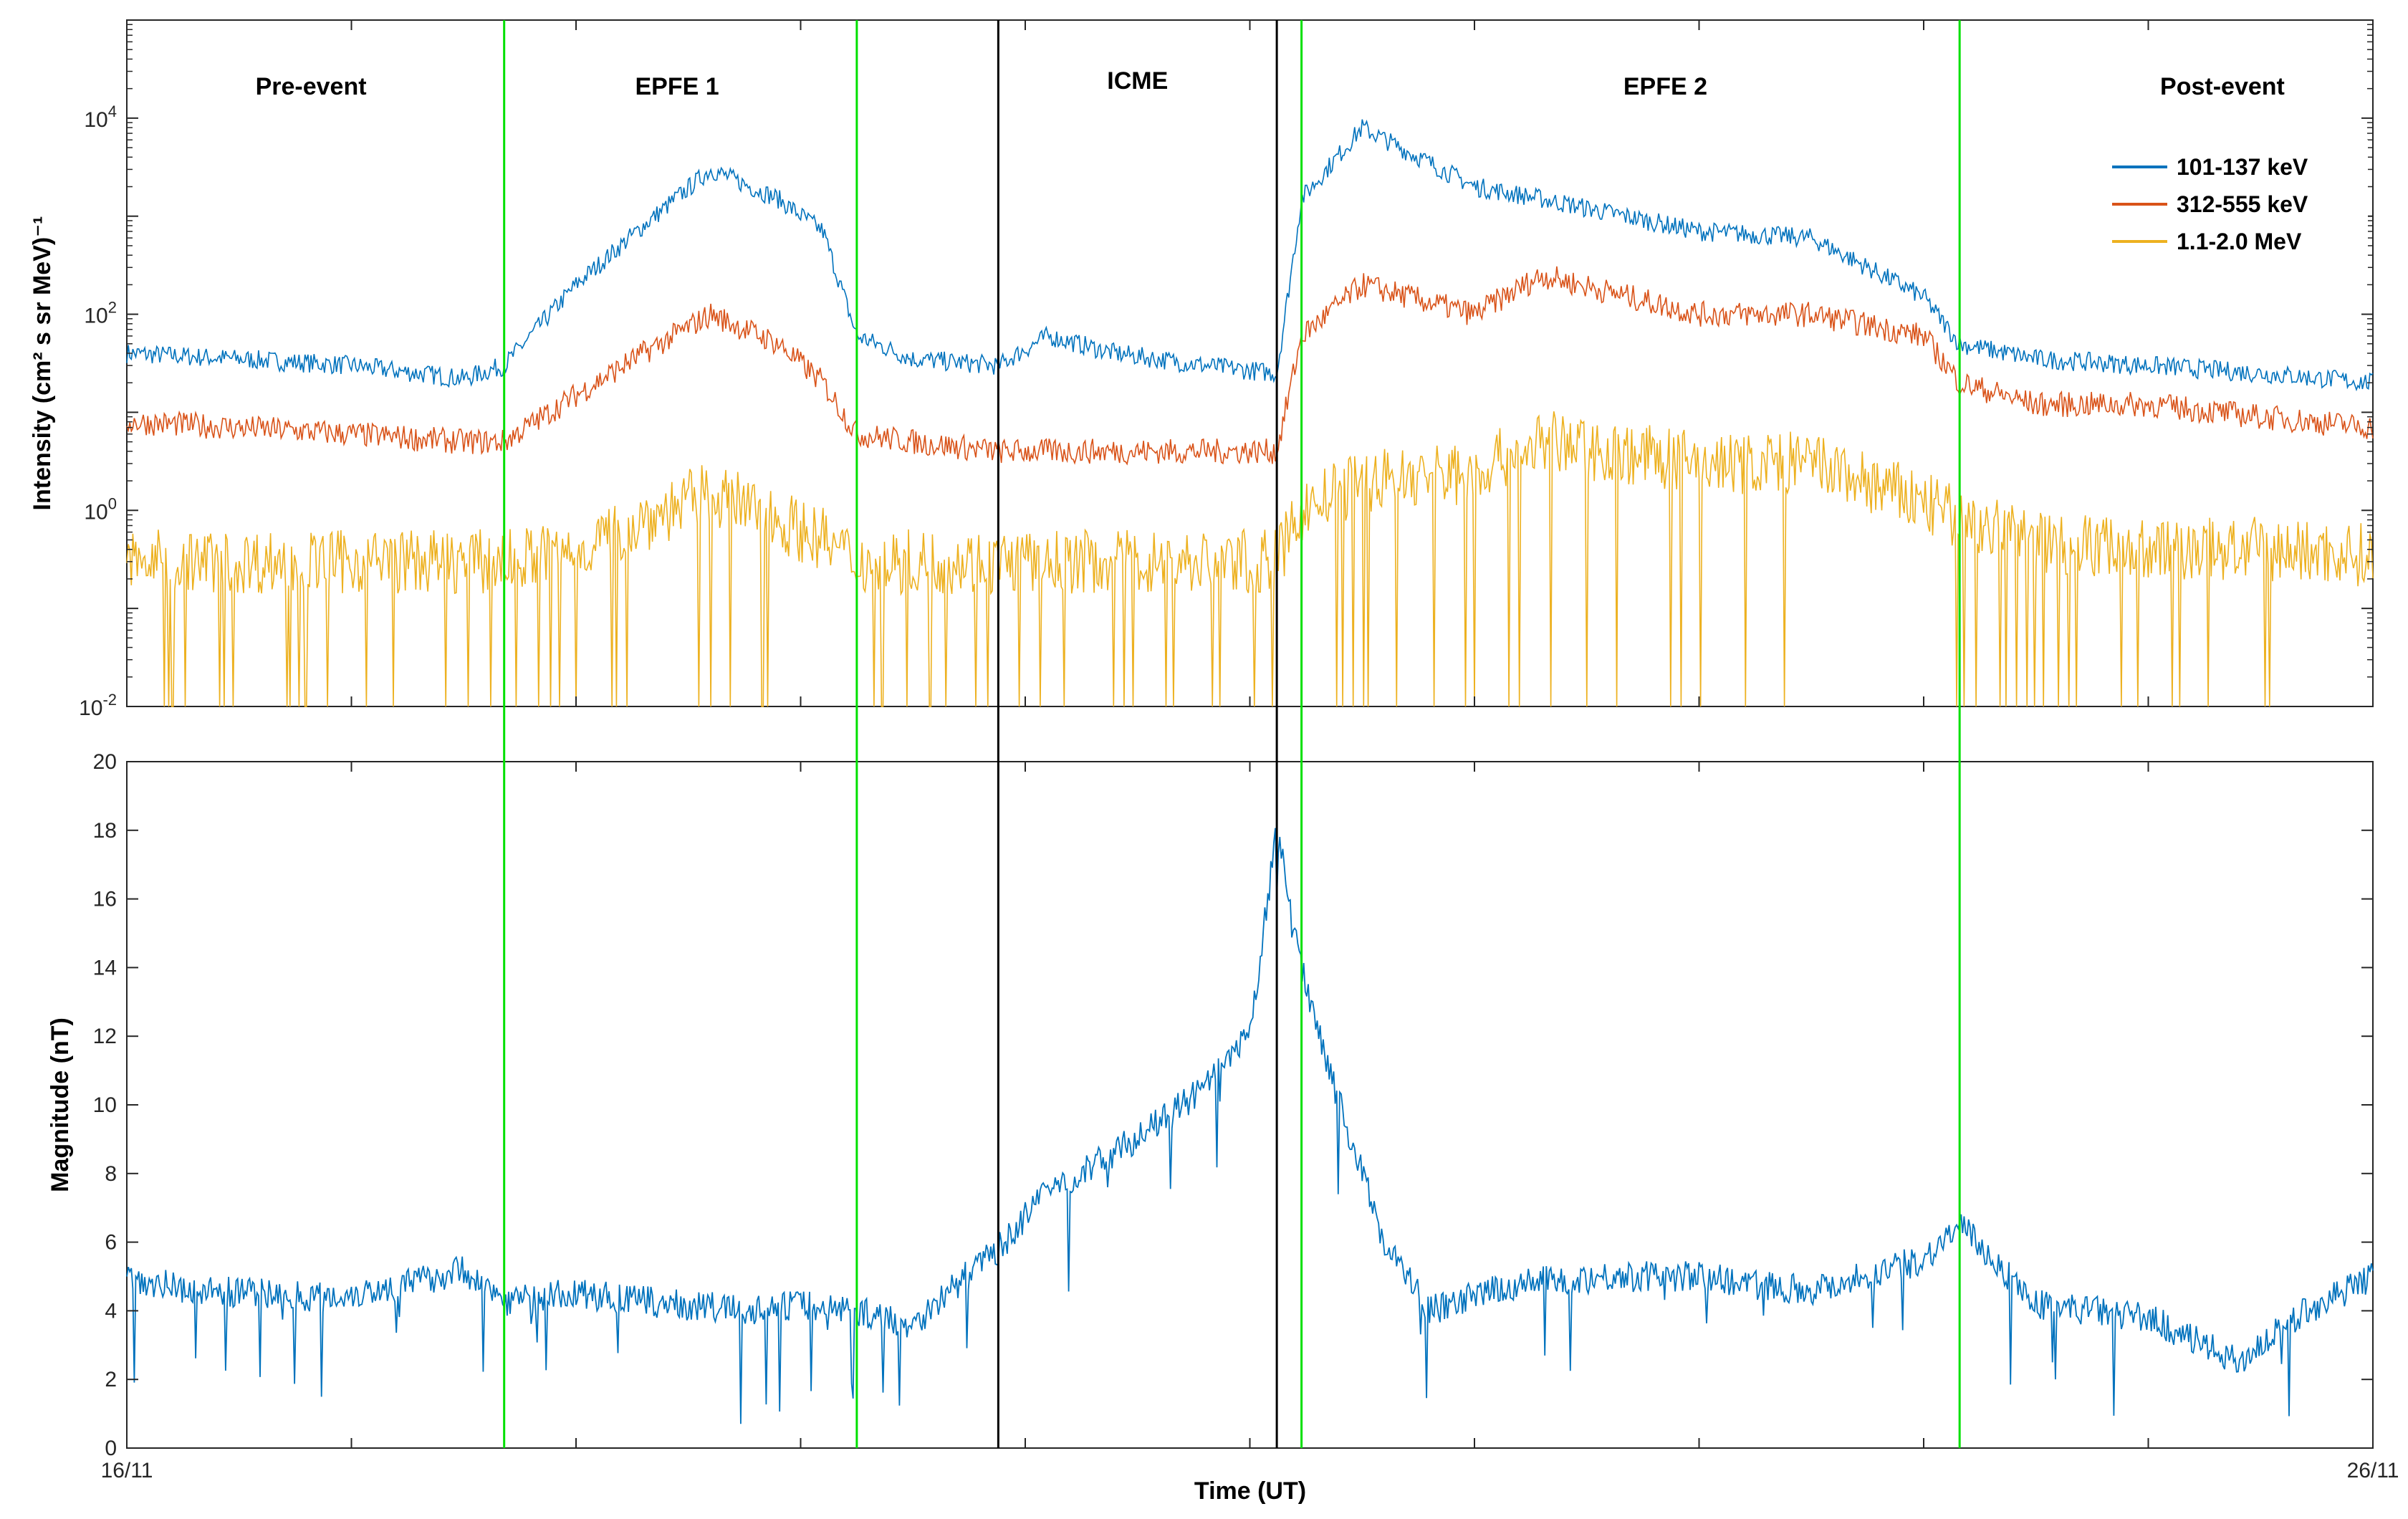  What do you see at coordinates (100, 509) in the screenshot?
I see `top-y-tick-label: 10⁰` at bounding box center [100, 509].